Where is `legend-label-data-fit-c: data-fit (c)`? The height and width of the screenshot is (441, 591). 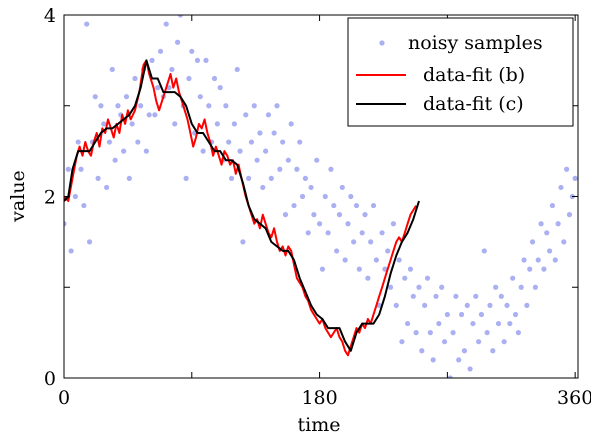
legend-label-data-fit-c: data-fit (c) is located at coordinates (473, 104).